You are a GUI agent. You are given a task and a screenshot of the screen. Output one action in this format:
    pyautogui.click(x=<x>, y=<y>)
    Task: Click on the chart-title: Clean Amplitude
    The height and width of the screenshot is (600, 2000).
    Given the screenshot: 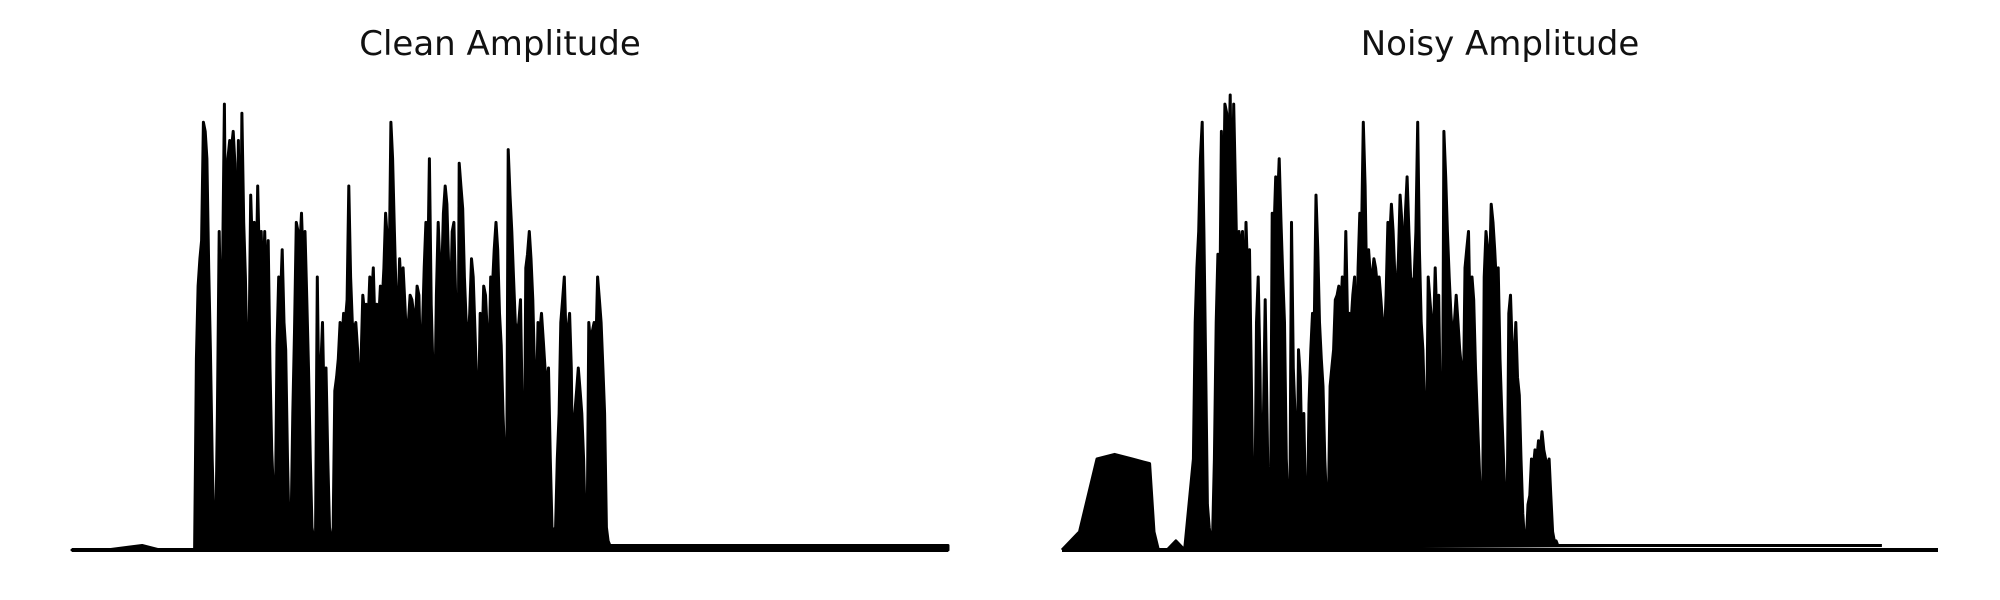 What is the action you would take?
    pyautogui.click(x=500, y=44)
    